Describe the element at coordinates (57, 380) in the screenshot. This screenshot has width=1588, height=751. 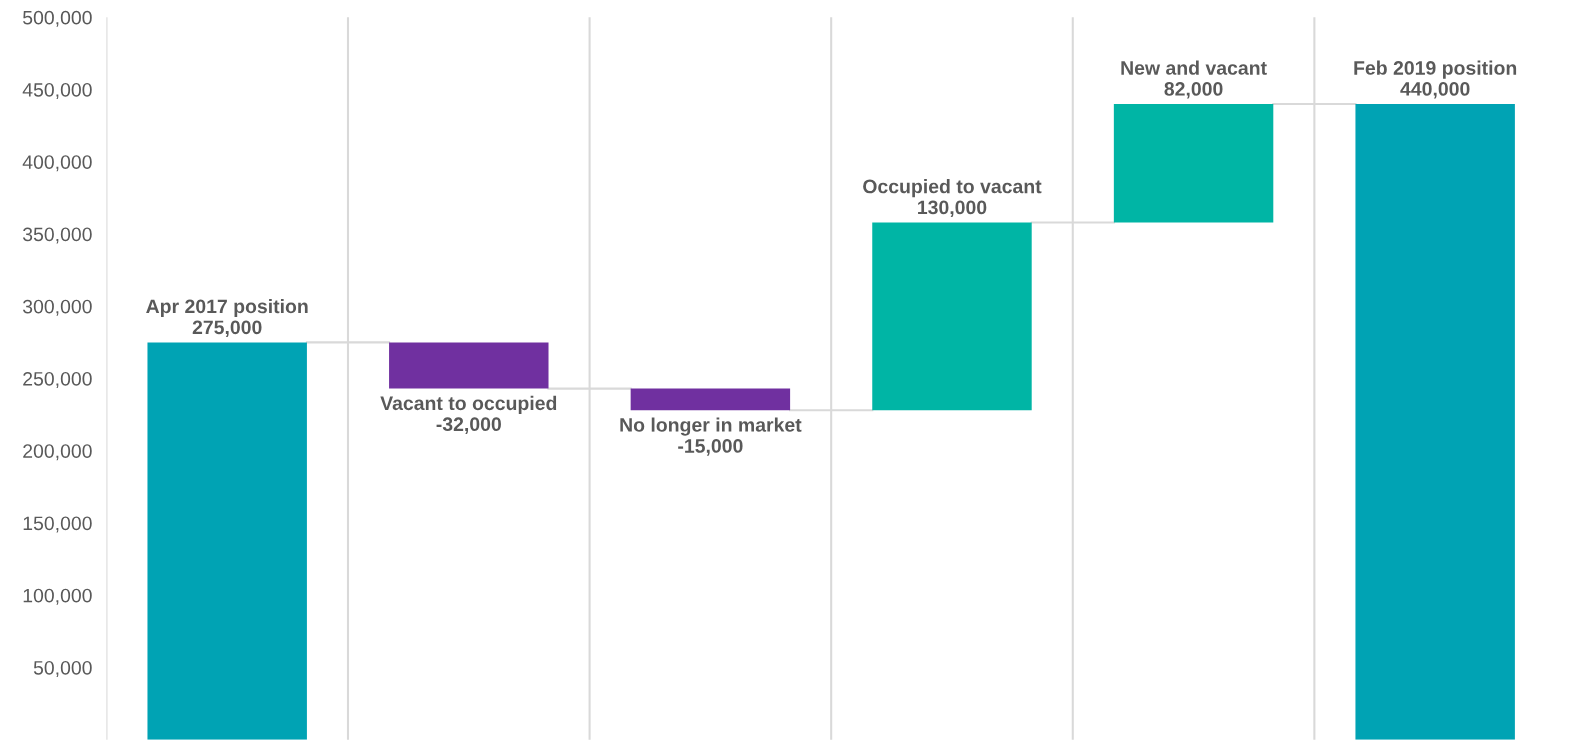
I see `y-tick-label: 250,000` at that location.